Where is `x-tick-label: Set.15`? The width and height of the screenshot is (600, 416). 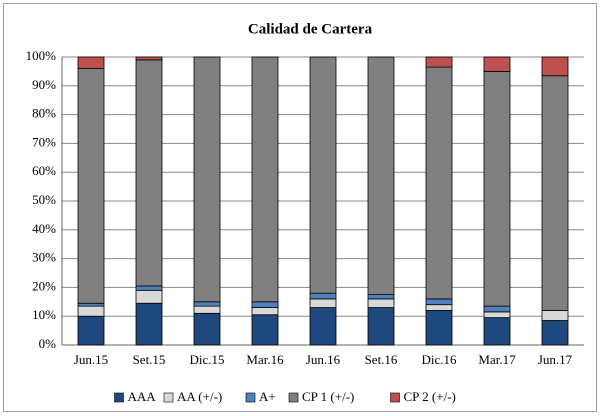 x-tick-label: Set.15 is located at coordinates (149, 359).